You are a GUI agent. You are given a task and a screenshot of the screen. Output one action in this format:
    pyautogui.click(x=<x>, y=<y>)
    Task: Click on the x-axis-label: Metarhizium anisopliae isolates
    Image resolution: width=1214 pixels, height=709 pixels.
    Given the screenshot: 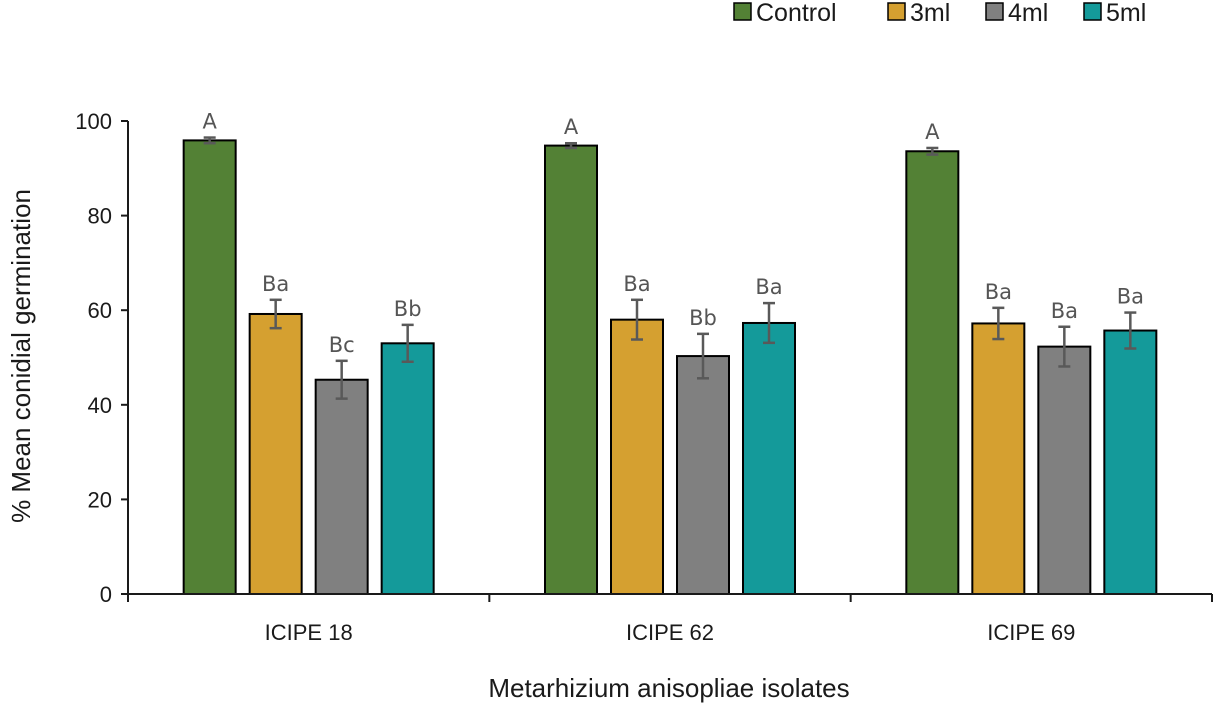 What is the action you would take?
    pyautogui.click(x=668, y=688)
    